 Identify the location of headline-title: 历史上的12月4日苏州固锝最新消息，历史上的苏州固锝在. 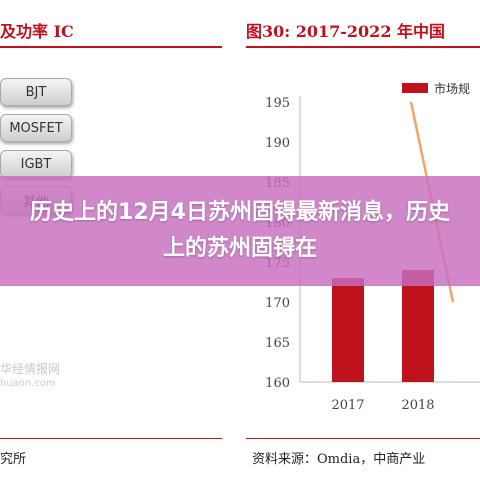
(240, 230).